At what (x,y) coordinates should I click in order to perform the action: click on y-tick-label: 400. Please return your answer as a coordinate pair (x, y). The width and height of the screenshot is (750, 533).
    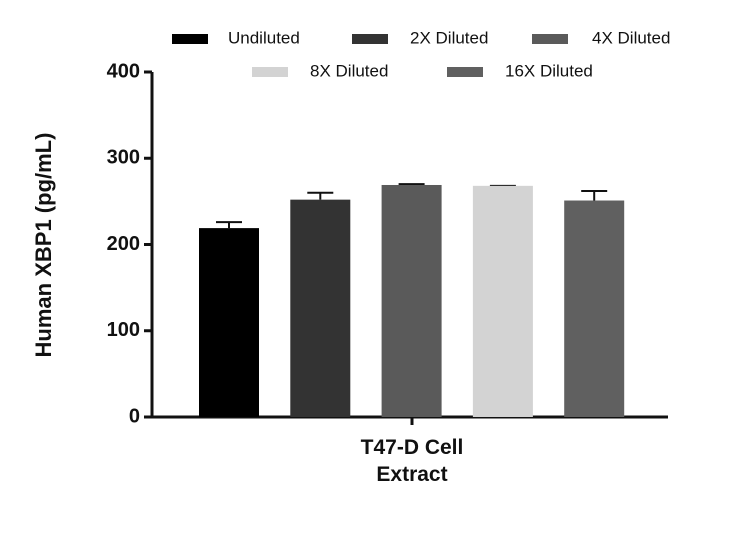
    Looking at the image, I should click on (123, 71).